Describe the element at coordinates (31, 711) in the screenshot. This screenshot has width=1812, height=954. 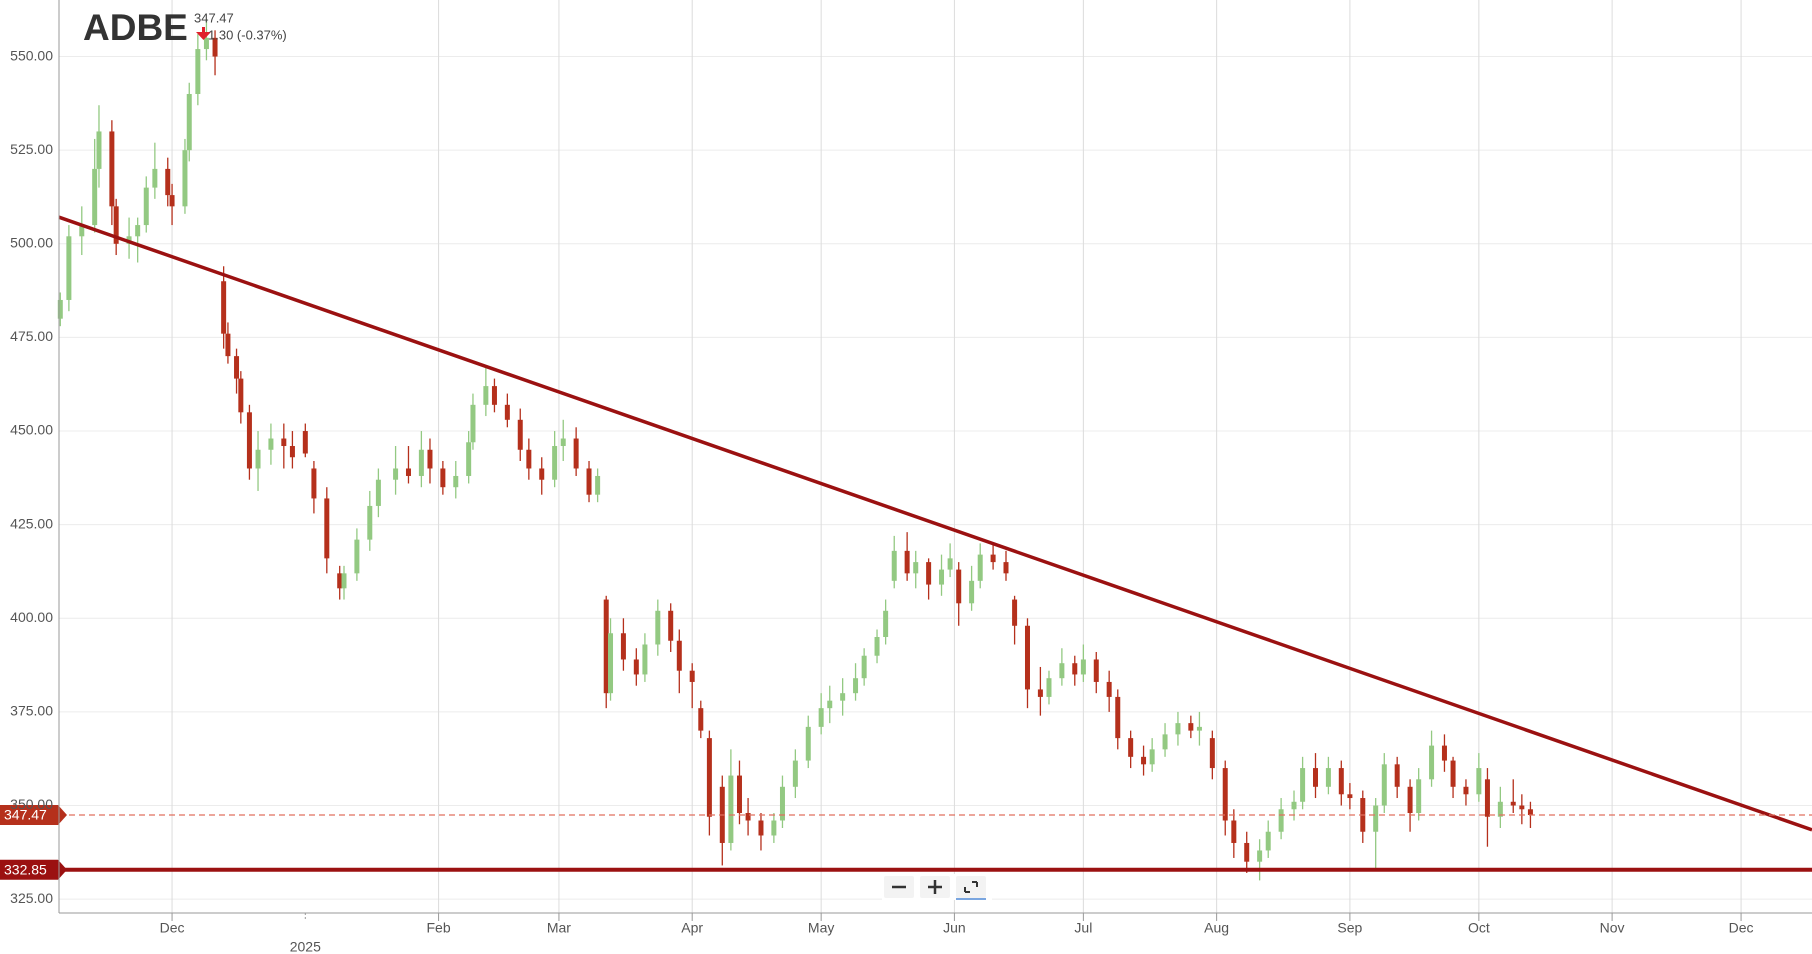
I see `y-tick-label: 375.00` at that location.